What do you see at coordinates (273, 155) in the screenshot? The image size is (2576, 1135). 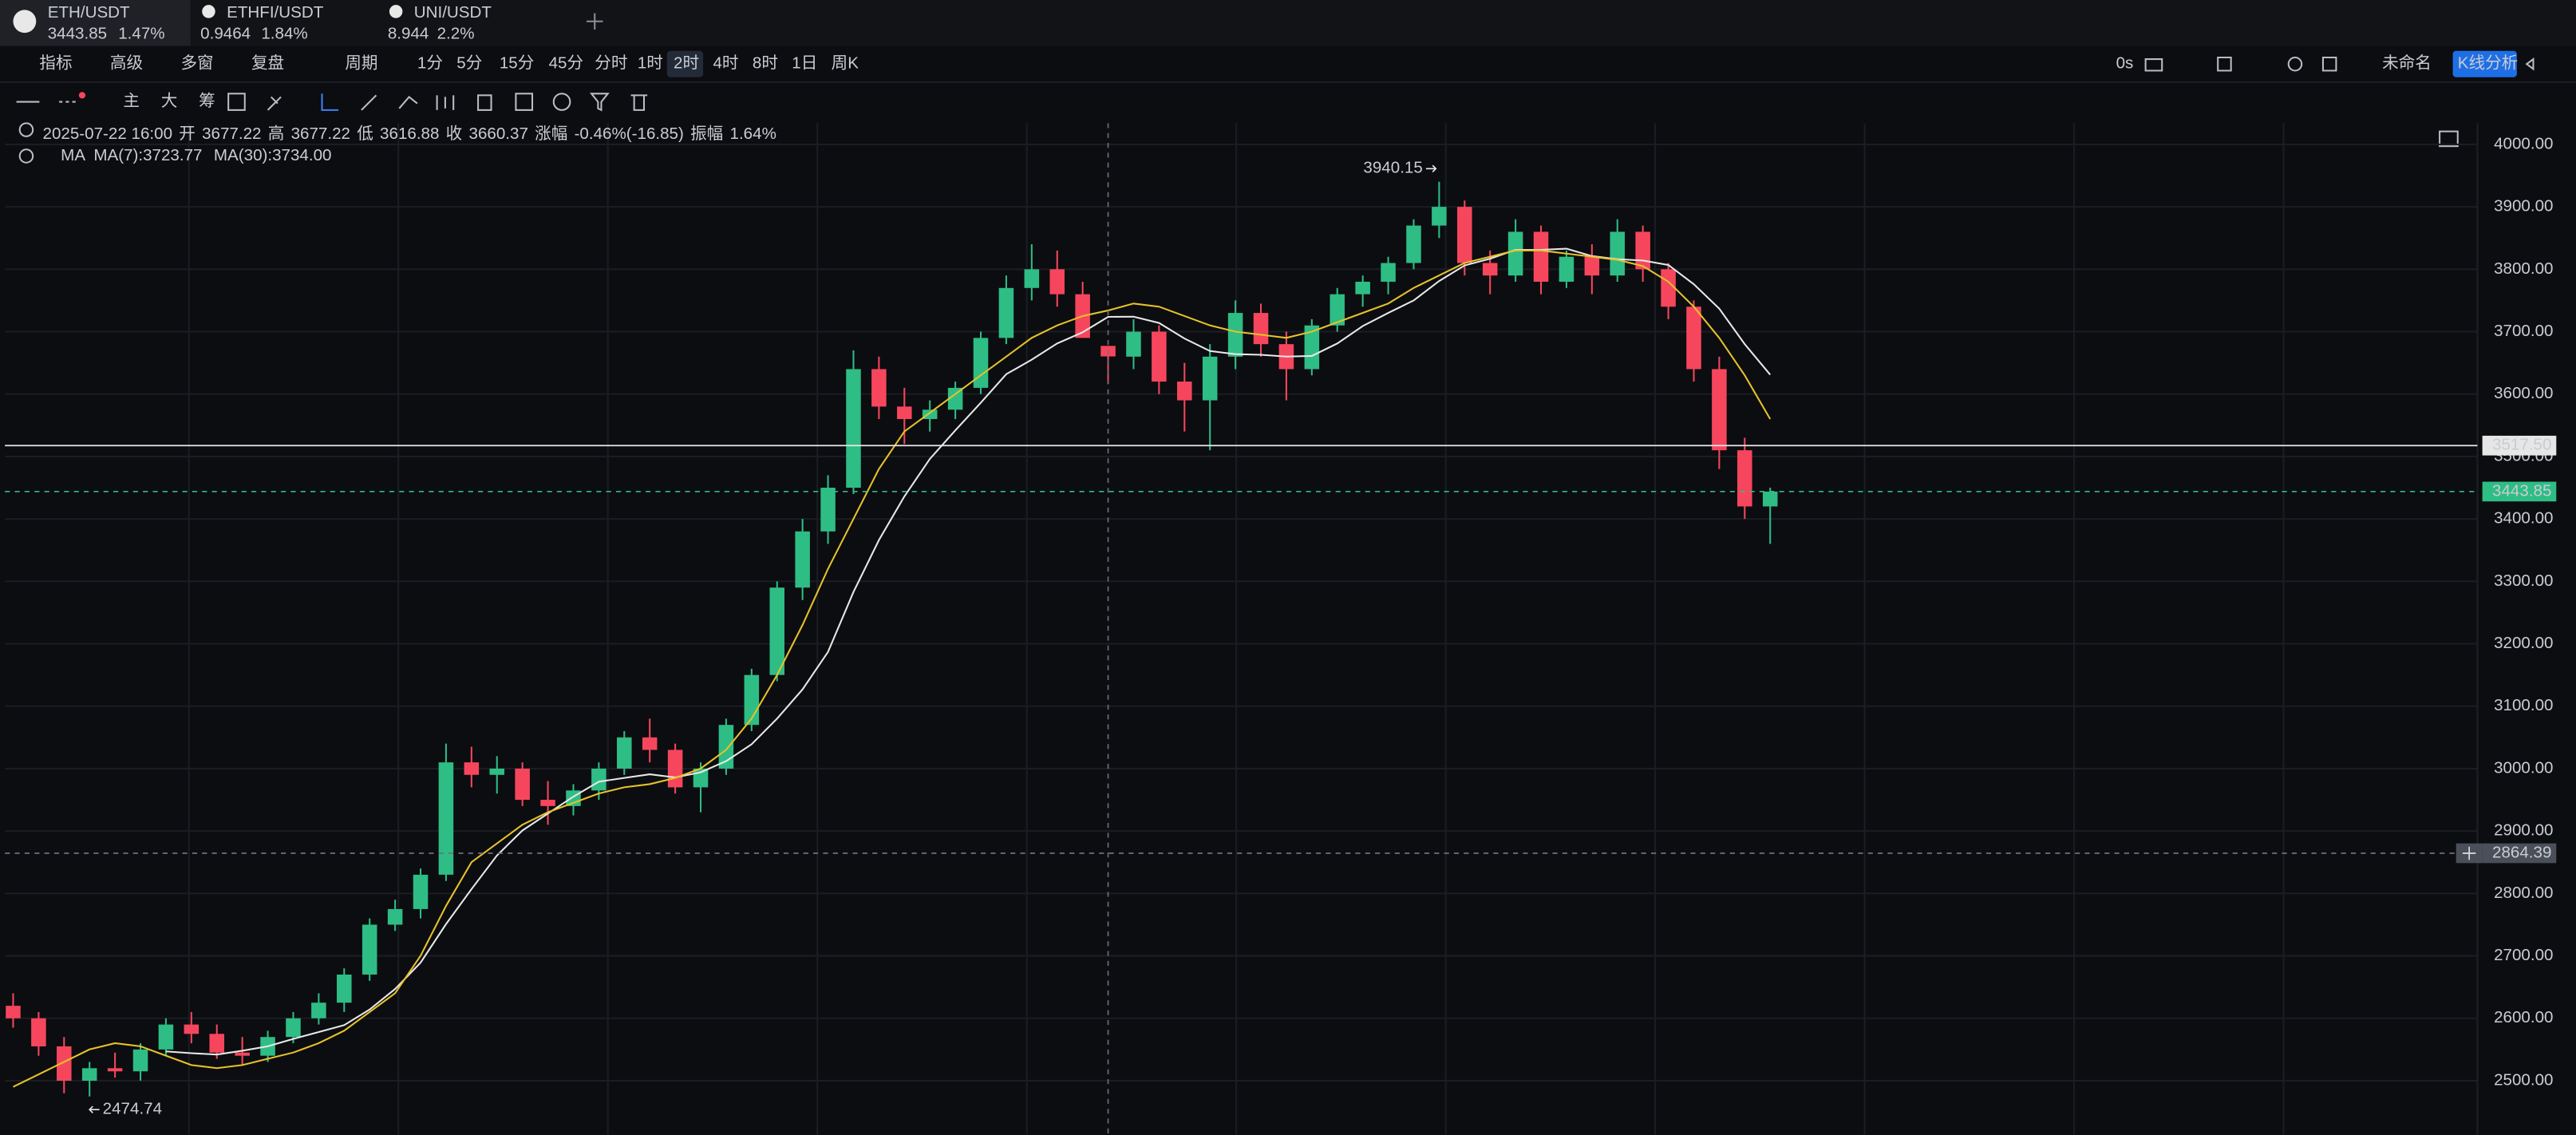 I see `legend-entry: MA(30):3734.00` at bounding box center [273, 155].